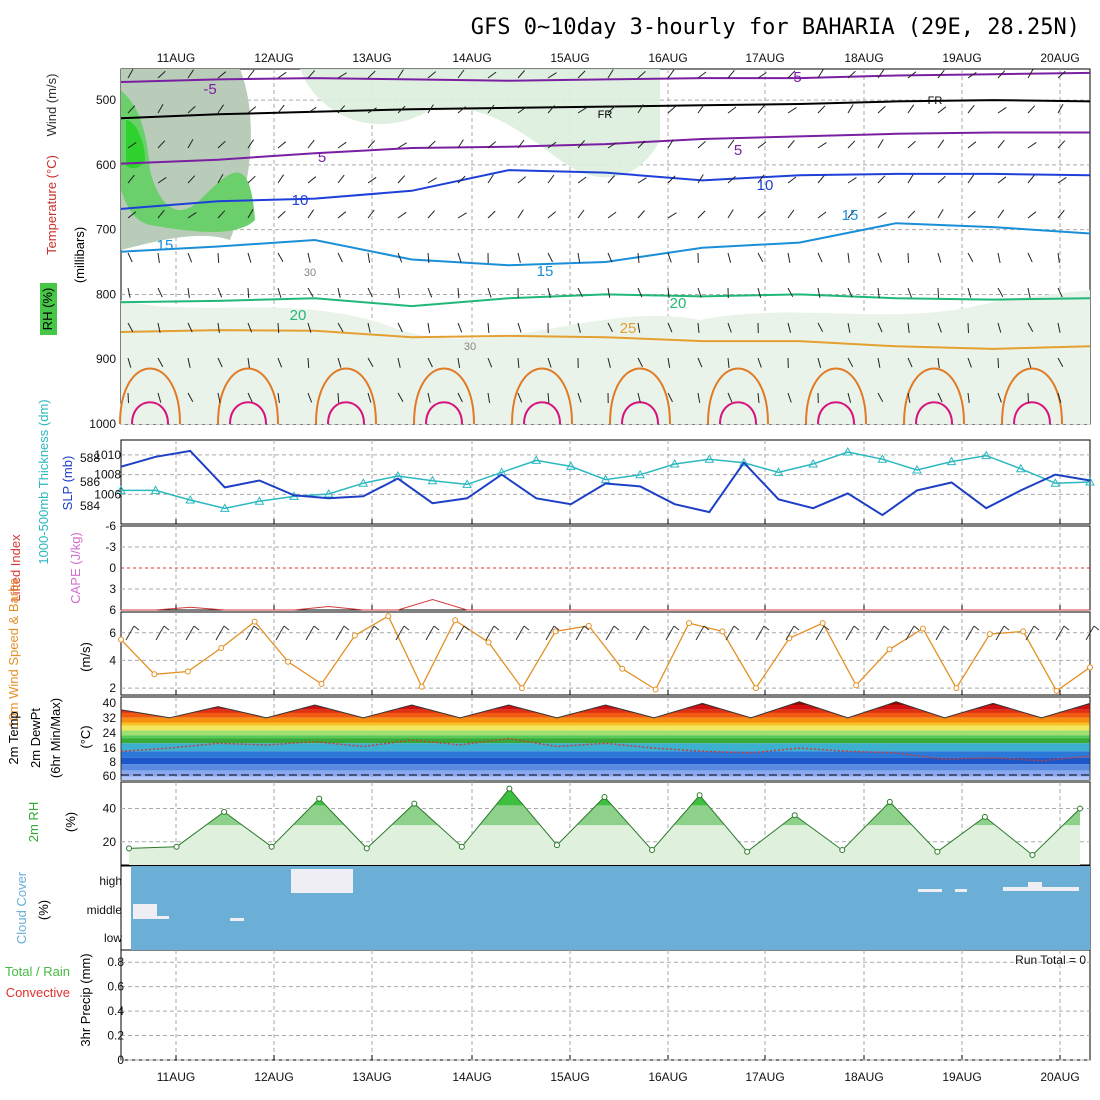  Describe the element at coordinates (110, 881) in the screenshot. I see `cloud-tick: high` at that location.